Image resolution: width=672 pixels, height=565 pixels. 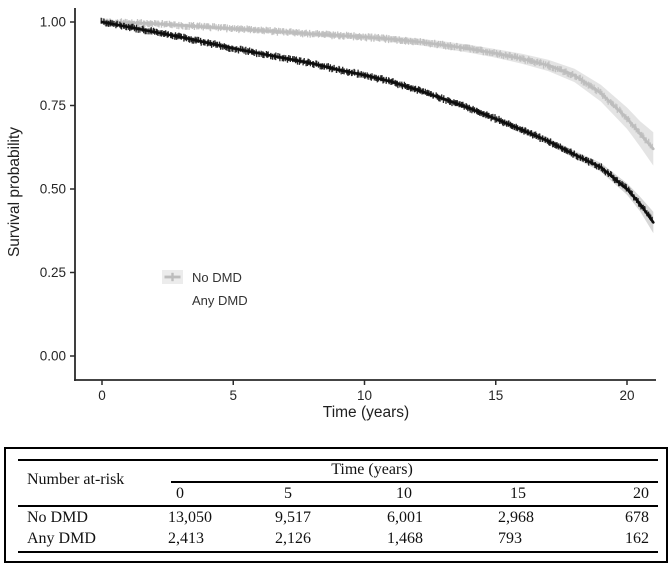 I want to click on table-group-header: Time (years), so click(x=372, y=469).